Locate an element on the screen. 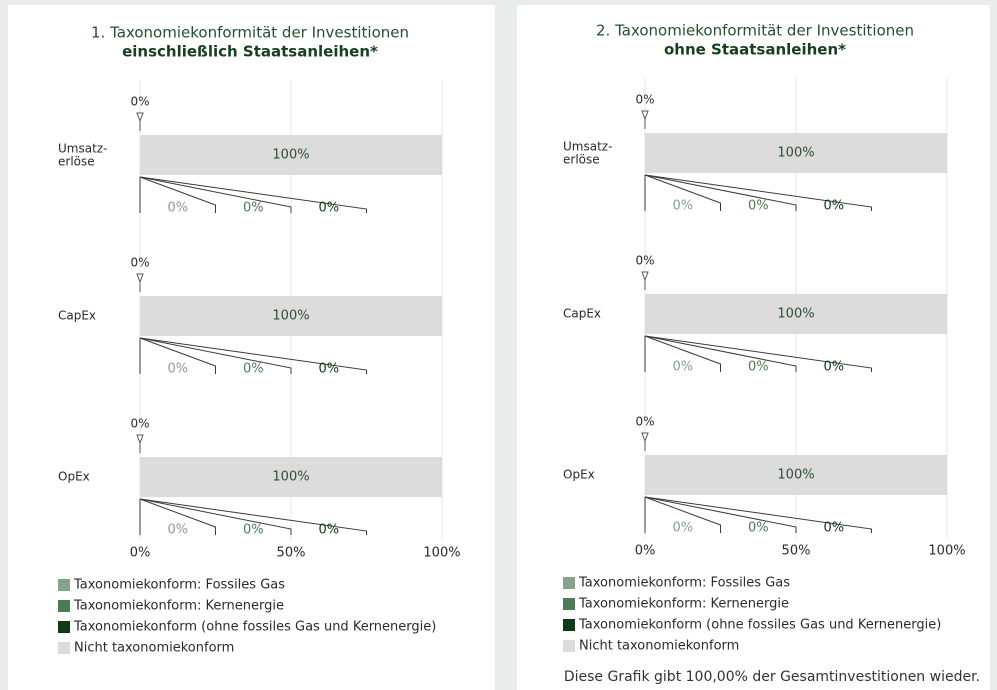 The height and width of the screenshot is (690, 997). chart-subtitle: einschließlich Staatsanleihen* is located at coordinates (250, 52).